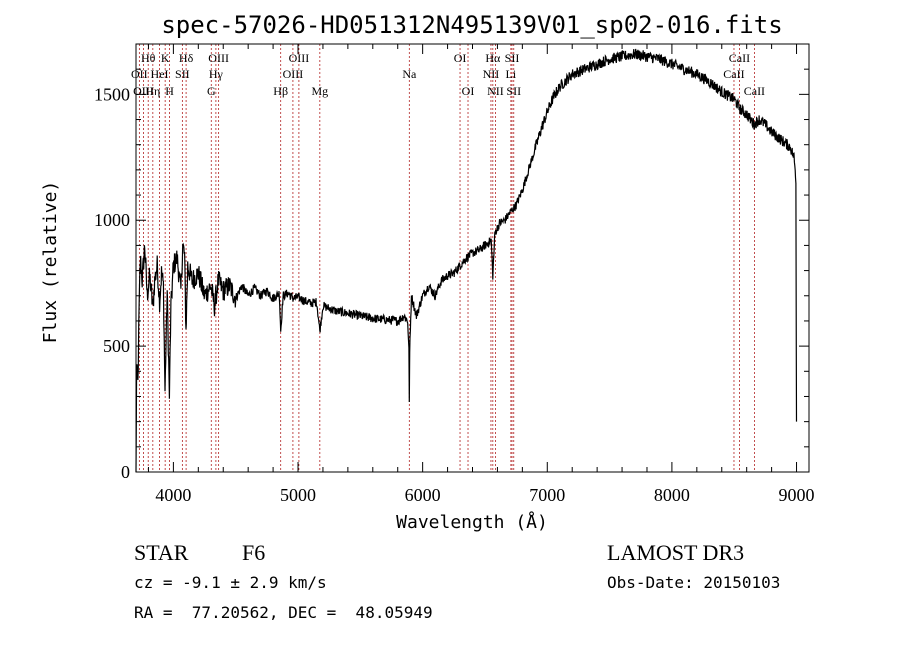 This screenshot has height=649, width=900. Describe the element at coordinates (160, 74) in the screenshot. I see `spectral-line-label: HeI` at that location.